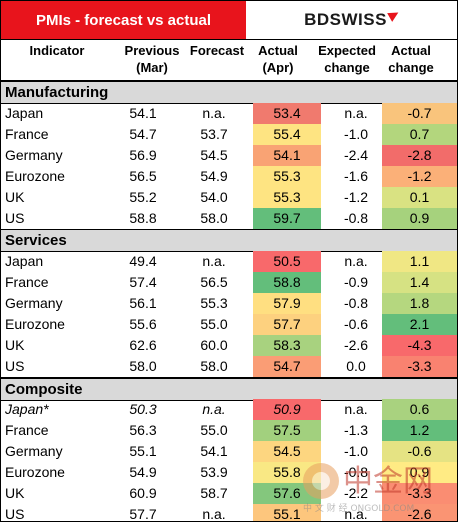  I want to click on cell-actual: 55.1, so click(287, 512).